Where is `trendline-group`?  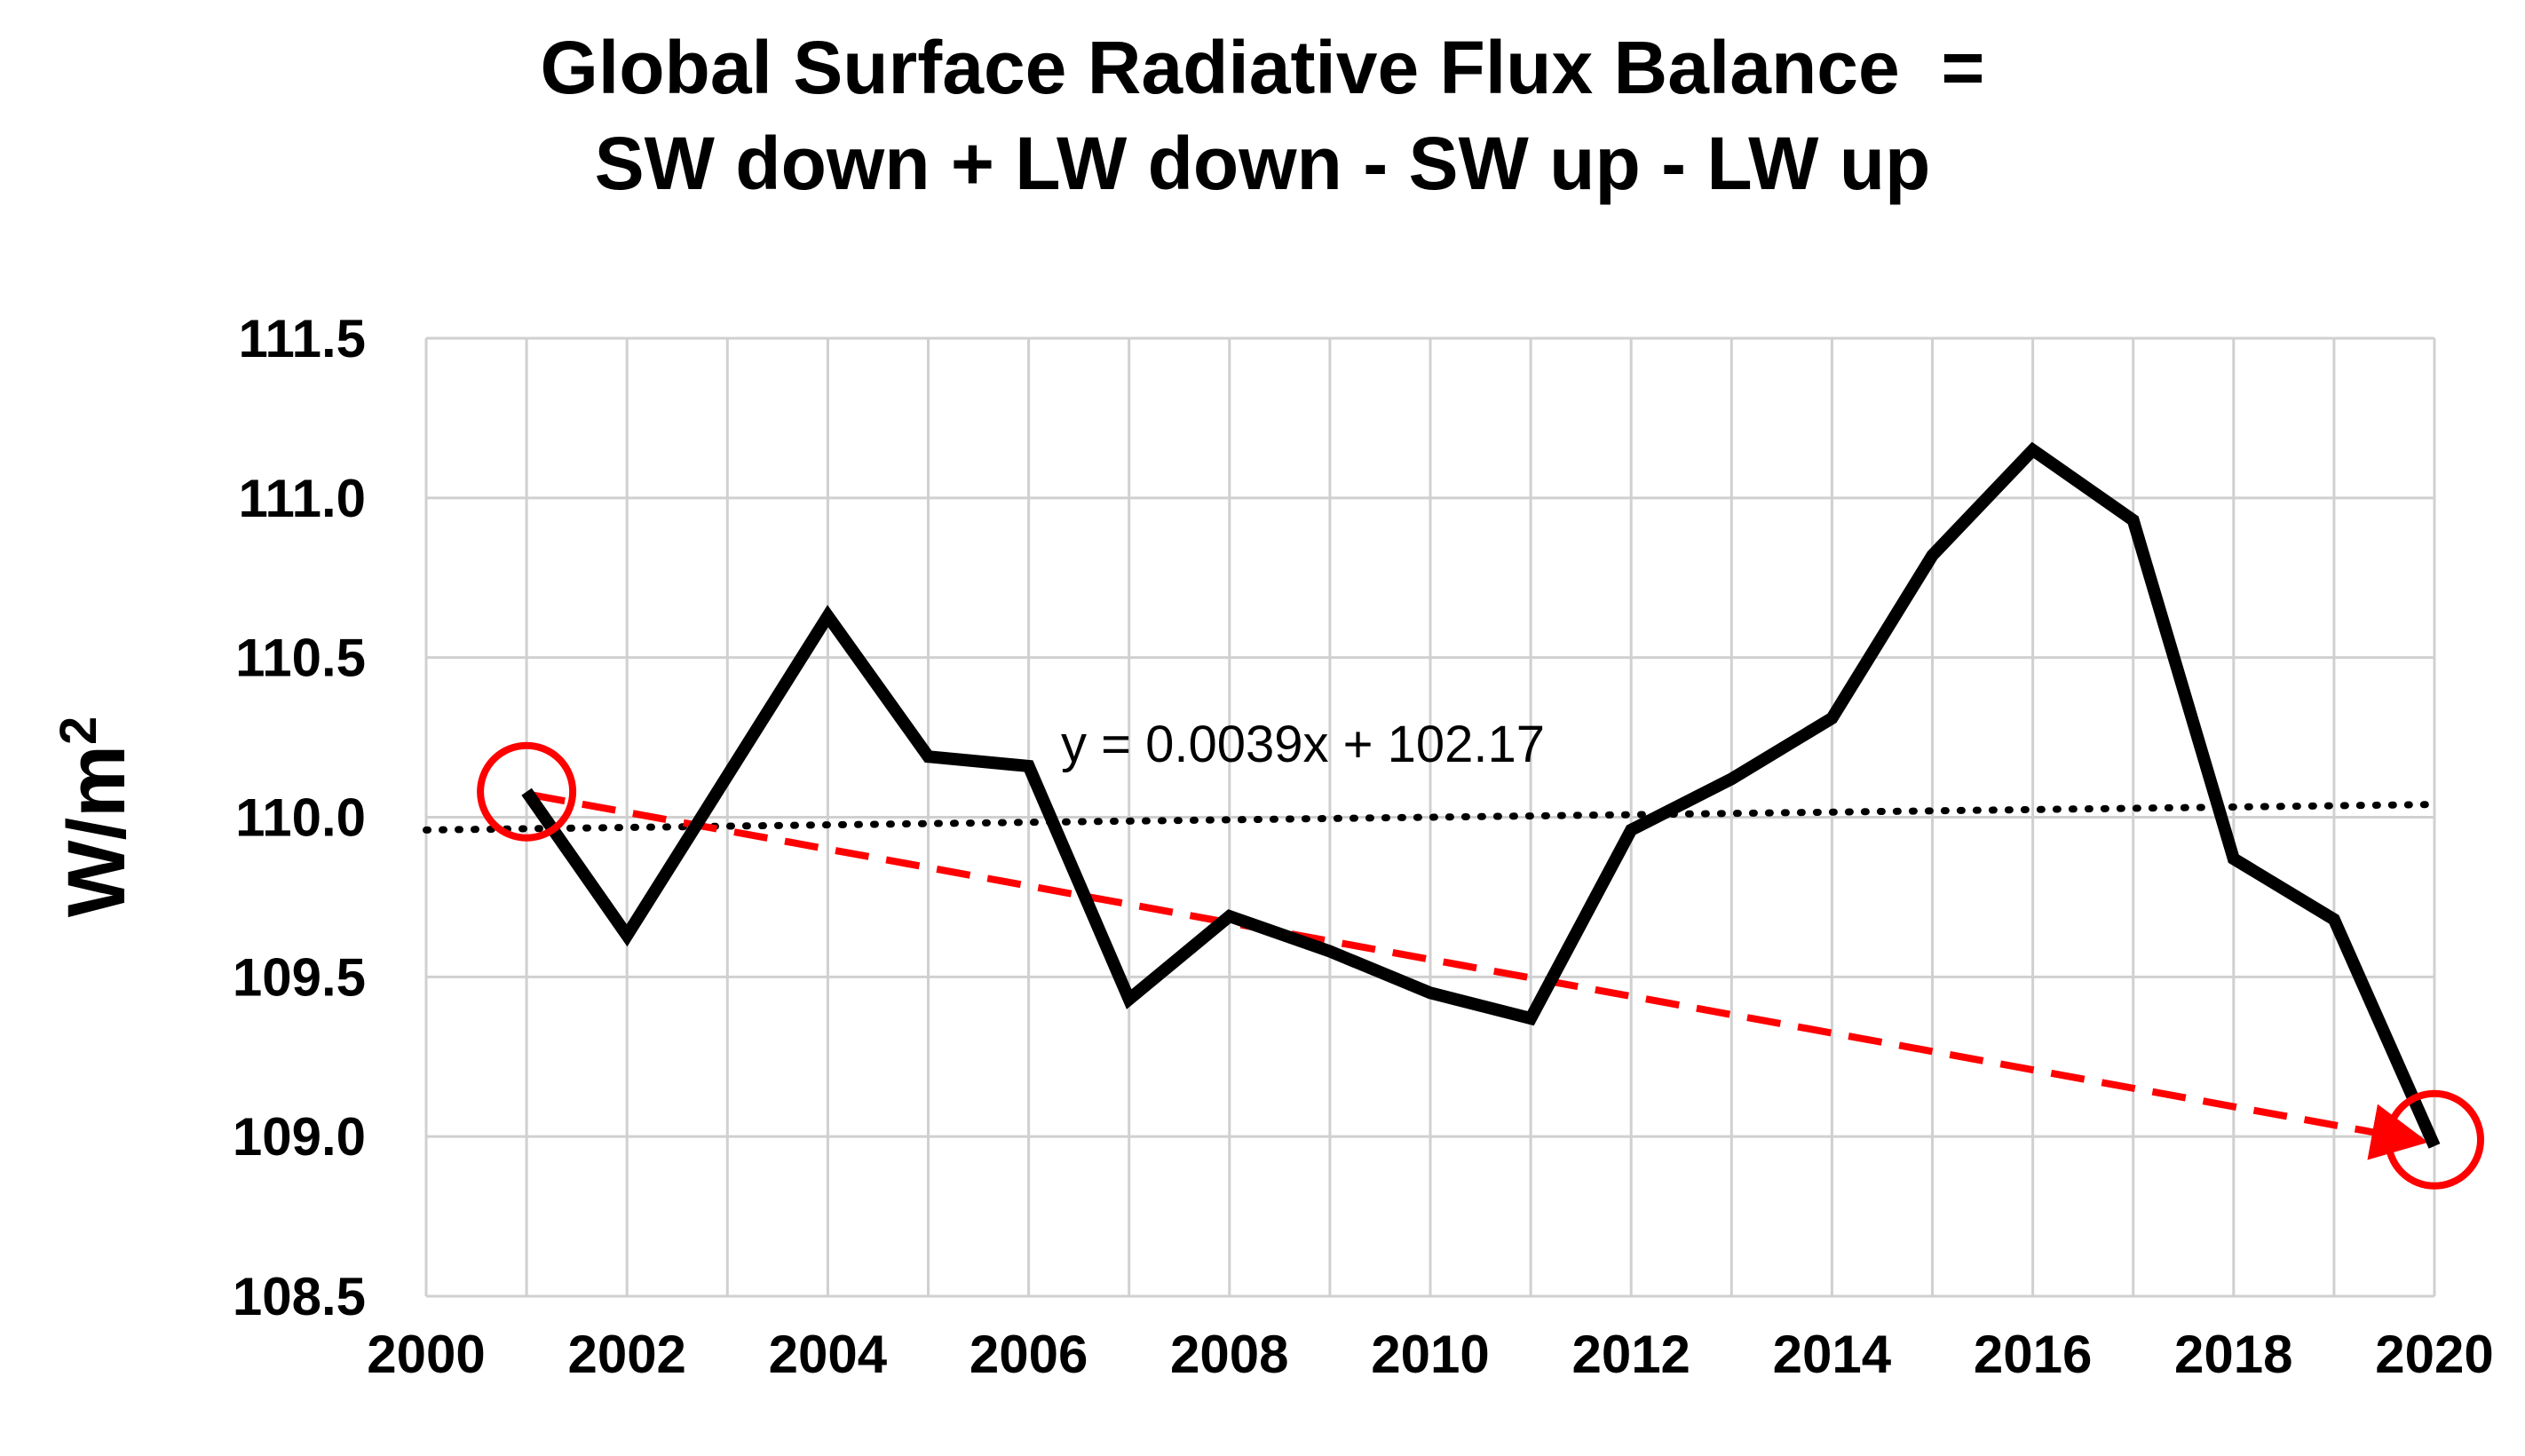
trendline-group is located at coordinates (1430, 817).